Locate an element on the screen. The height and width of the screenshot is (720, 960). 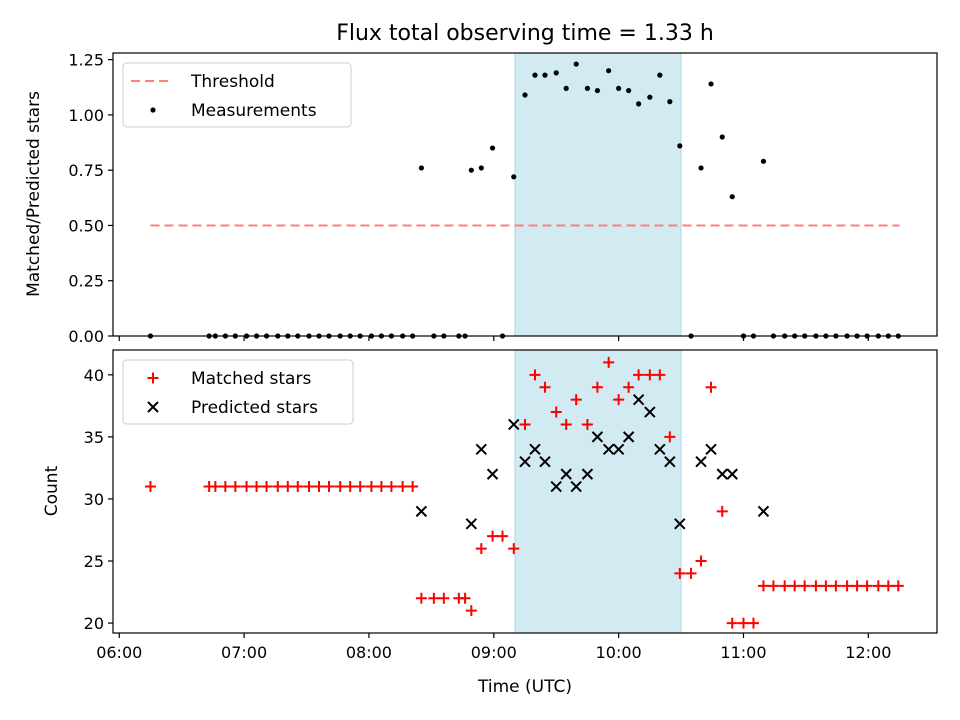
x-tick-label: 07:00 is located at coordinates (244, 652).